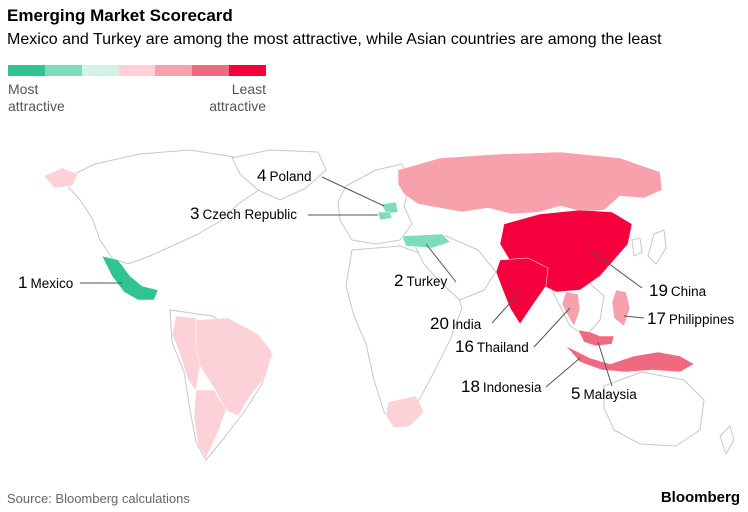 The width and height of the screenshot is (748, 512). What do you see at coordinates (563, 372) in the screenshot?
I see `leader-indonesia` at bounding box center [563, 372].